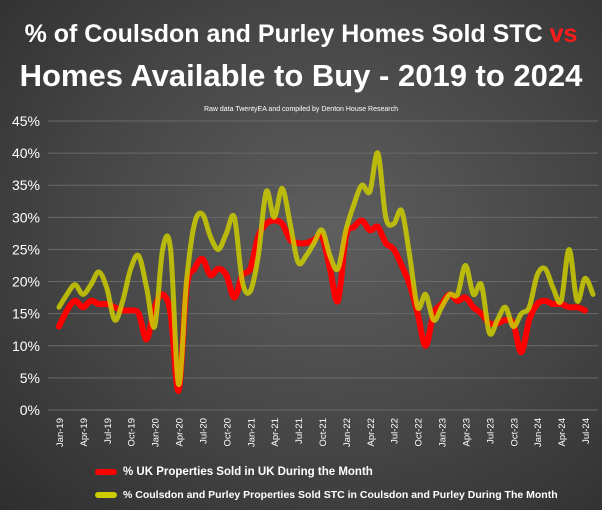 Image resolution: width=602 pixels, height=510 pixels. I want to click on x-tick-label: Apr-23, so click(466, 432).